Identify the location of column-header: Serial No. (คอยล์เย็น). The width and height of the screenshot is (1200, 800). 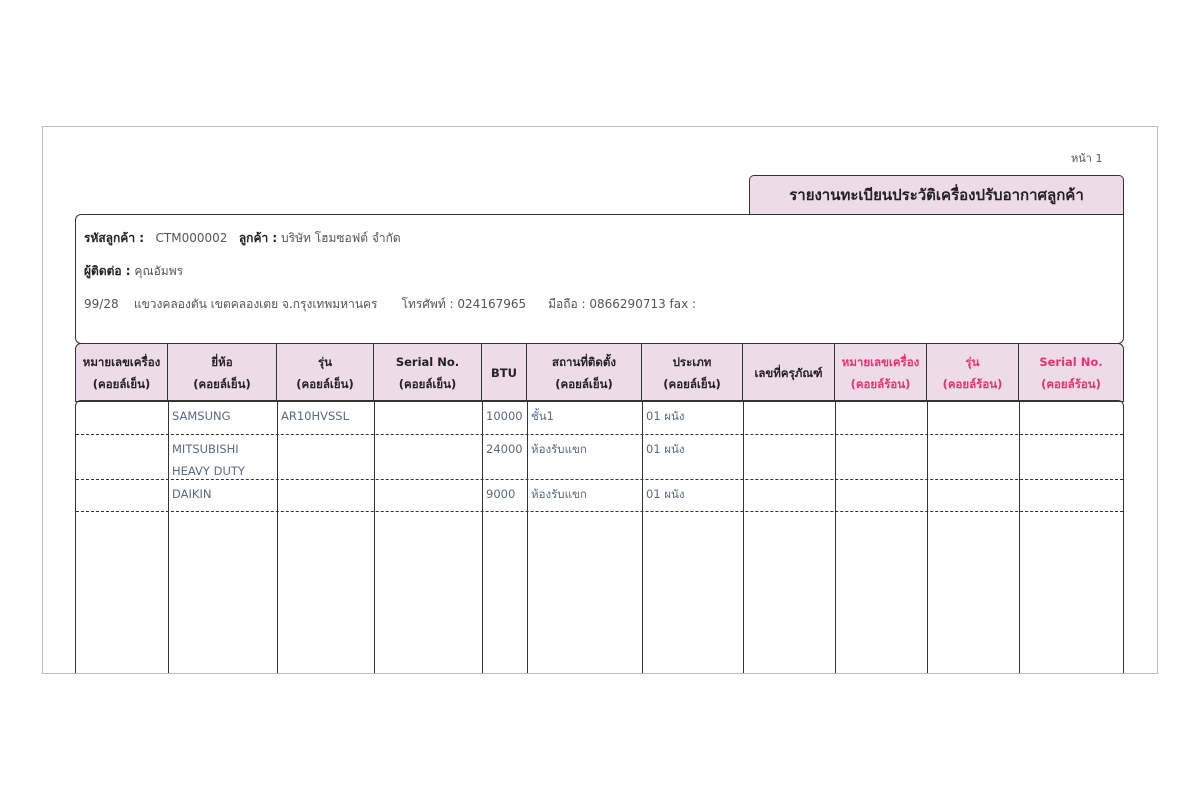
(428, 372).